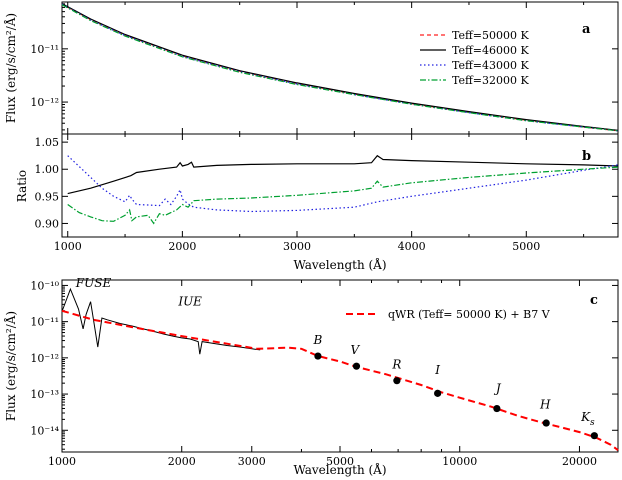 The height and width of the screenshot is (480, 622). What do you see at coordinates (93, 283) in the screenshot?
I see `panel-c-band-label: FUSE` at bounding box center [93, 283].